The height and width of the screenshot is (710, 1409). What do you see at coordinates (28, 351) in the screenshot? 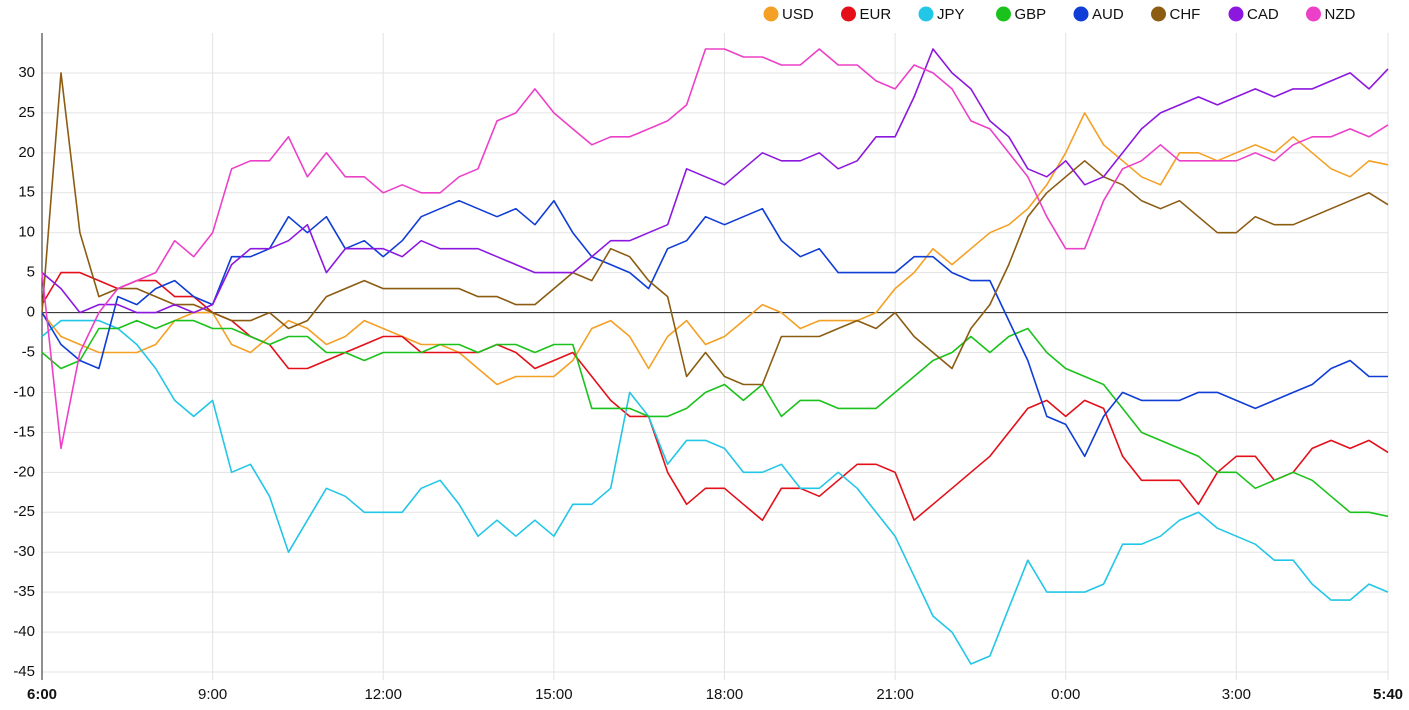
I see `y-tick-label: -5` at bounding box center [28, 351].